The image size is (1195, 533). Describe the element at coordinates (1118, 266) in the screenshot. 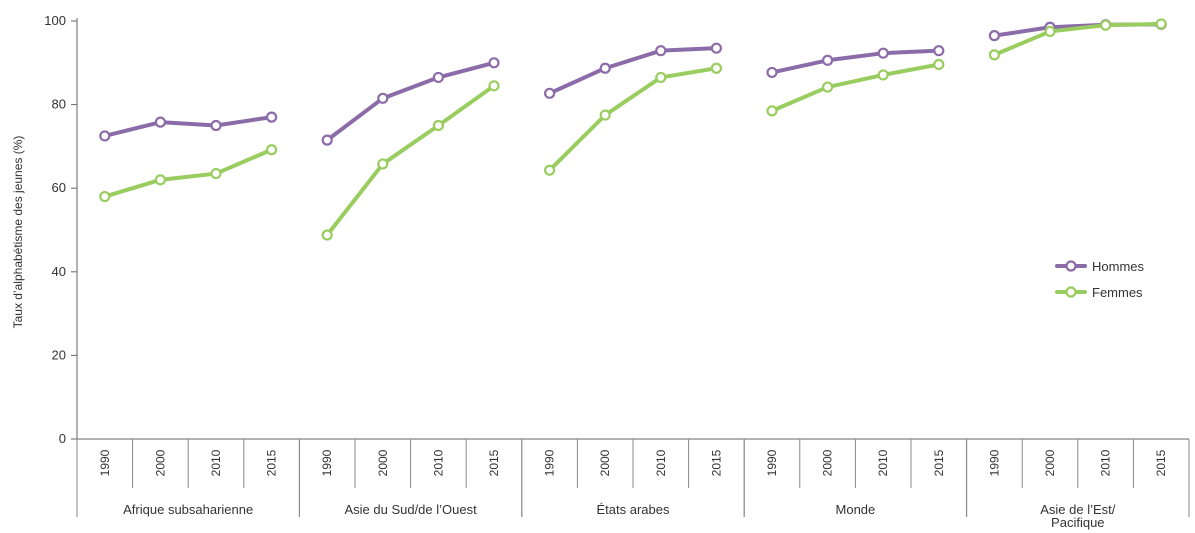

I see `legend-label-hommes: Hommes` at that location.